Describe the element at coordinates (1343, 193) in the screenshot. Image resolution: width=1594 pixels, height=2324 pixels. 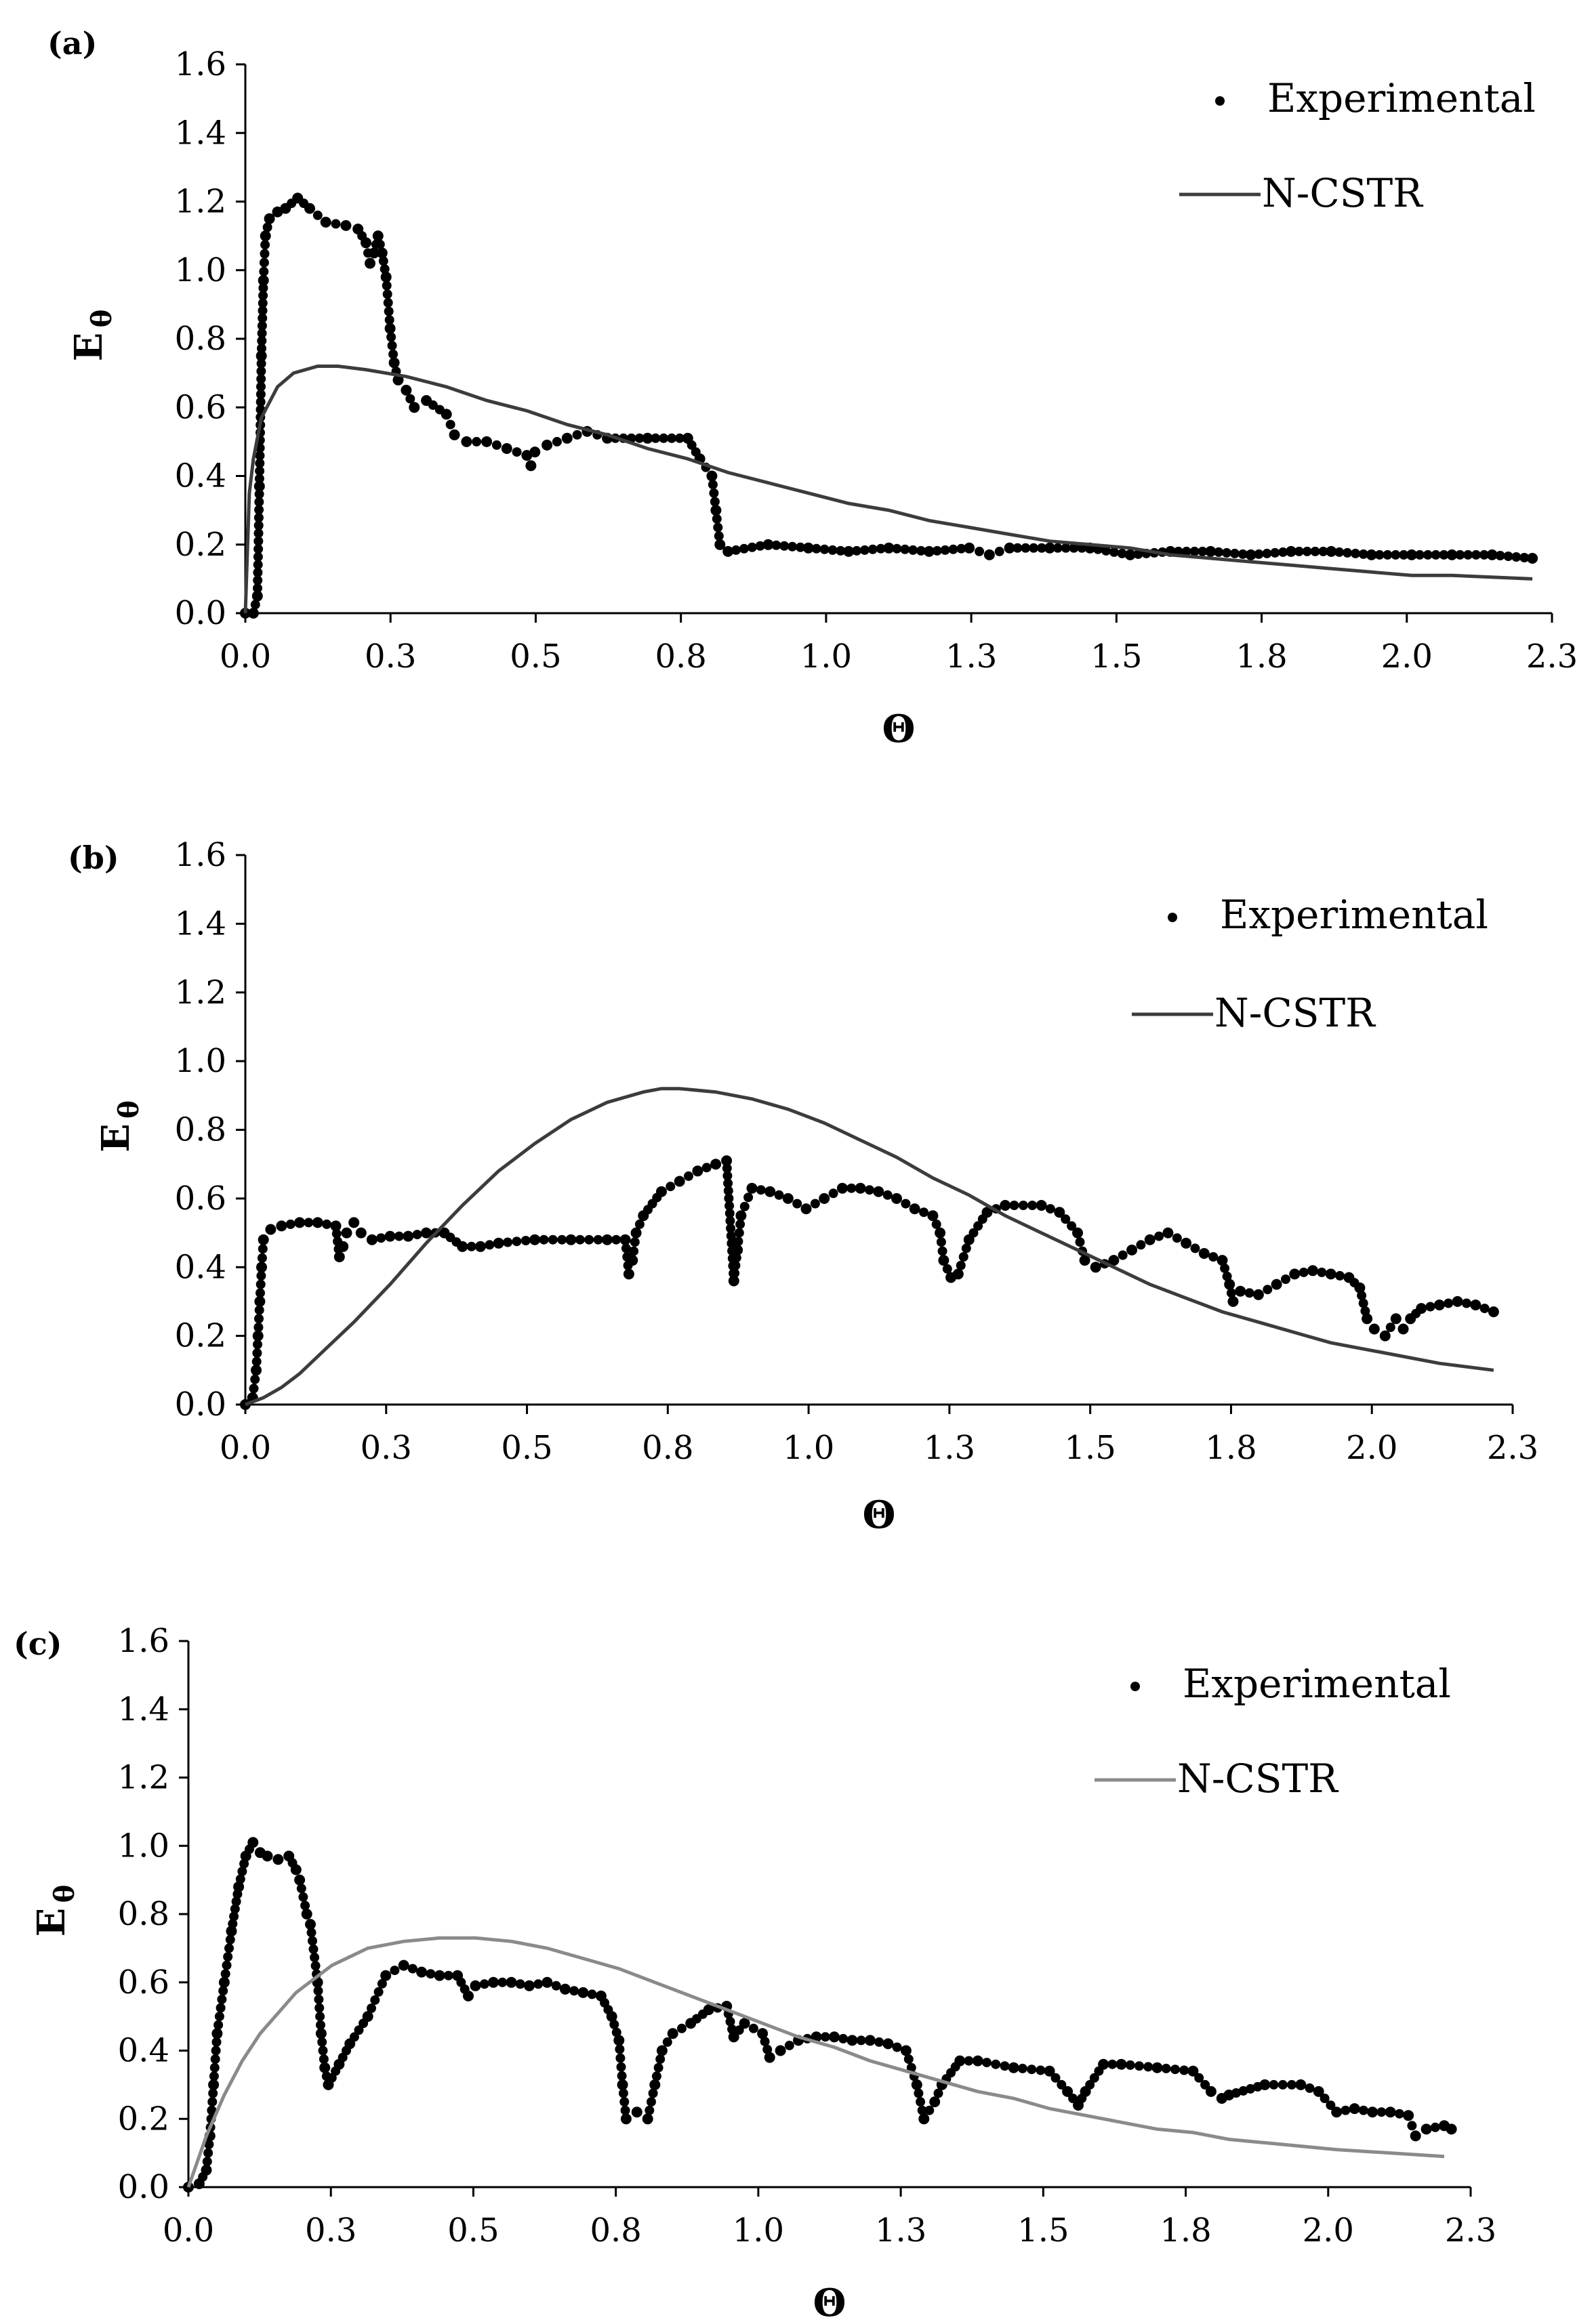
I see `legend-label-n-cstr: N-CSTR` at that location.